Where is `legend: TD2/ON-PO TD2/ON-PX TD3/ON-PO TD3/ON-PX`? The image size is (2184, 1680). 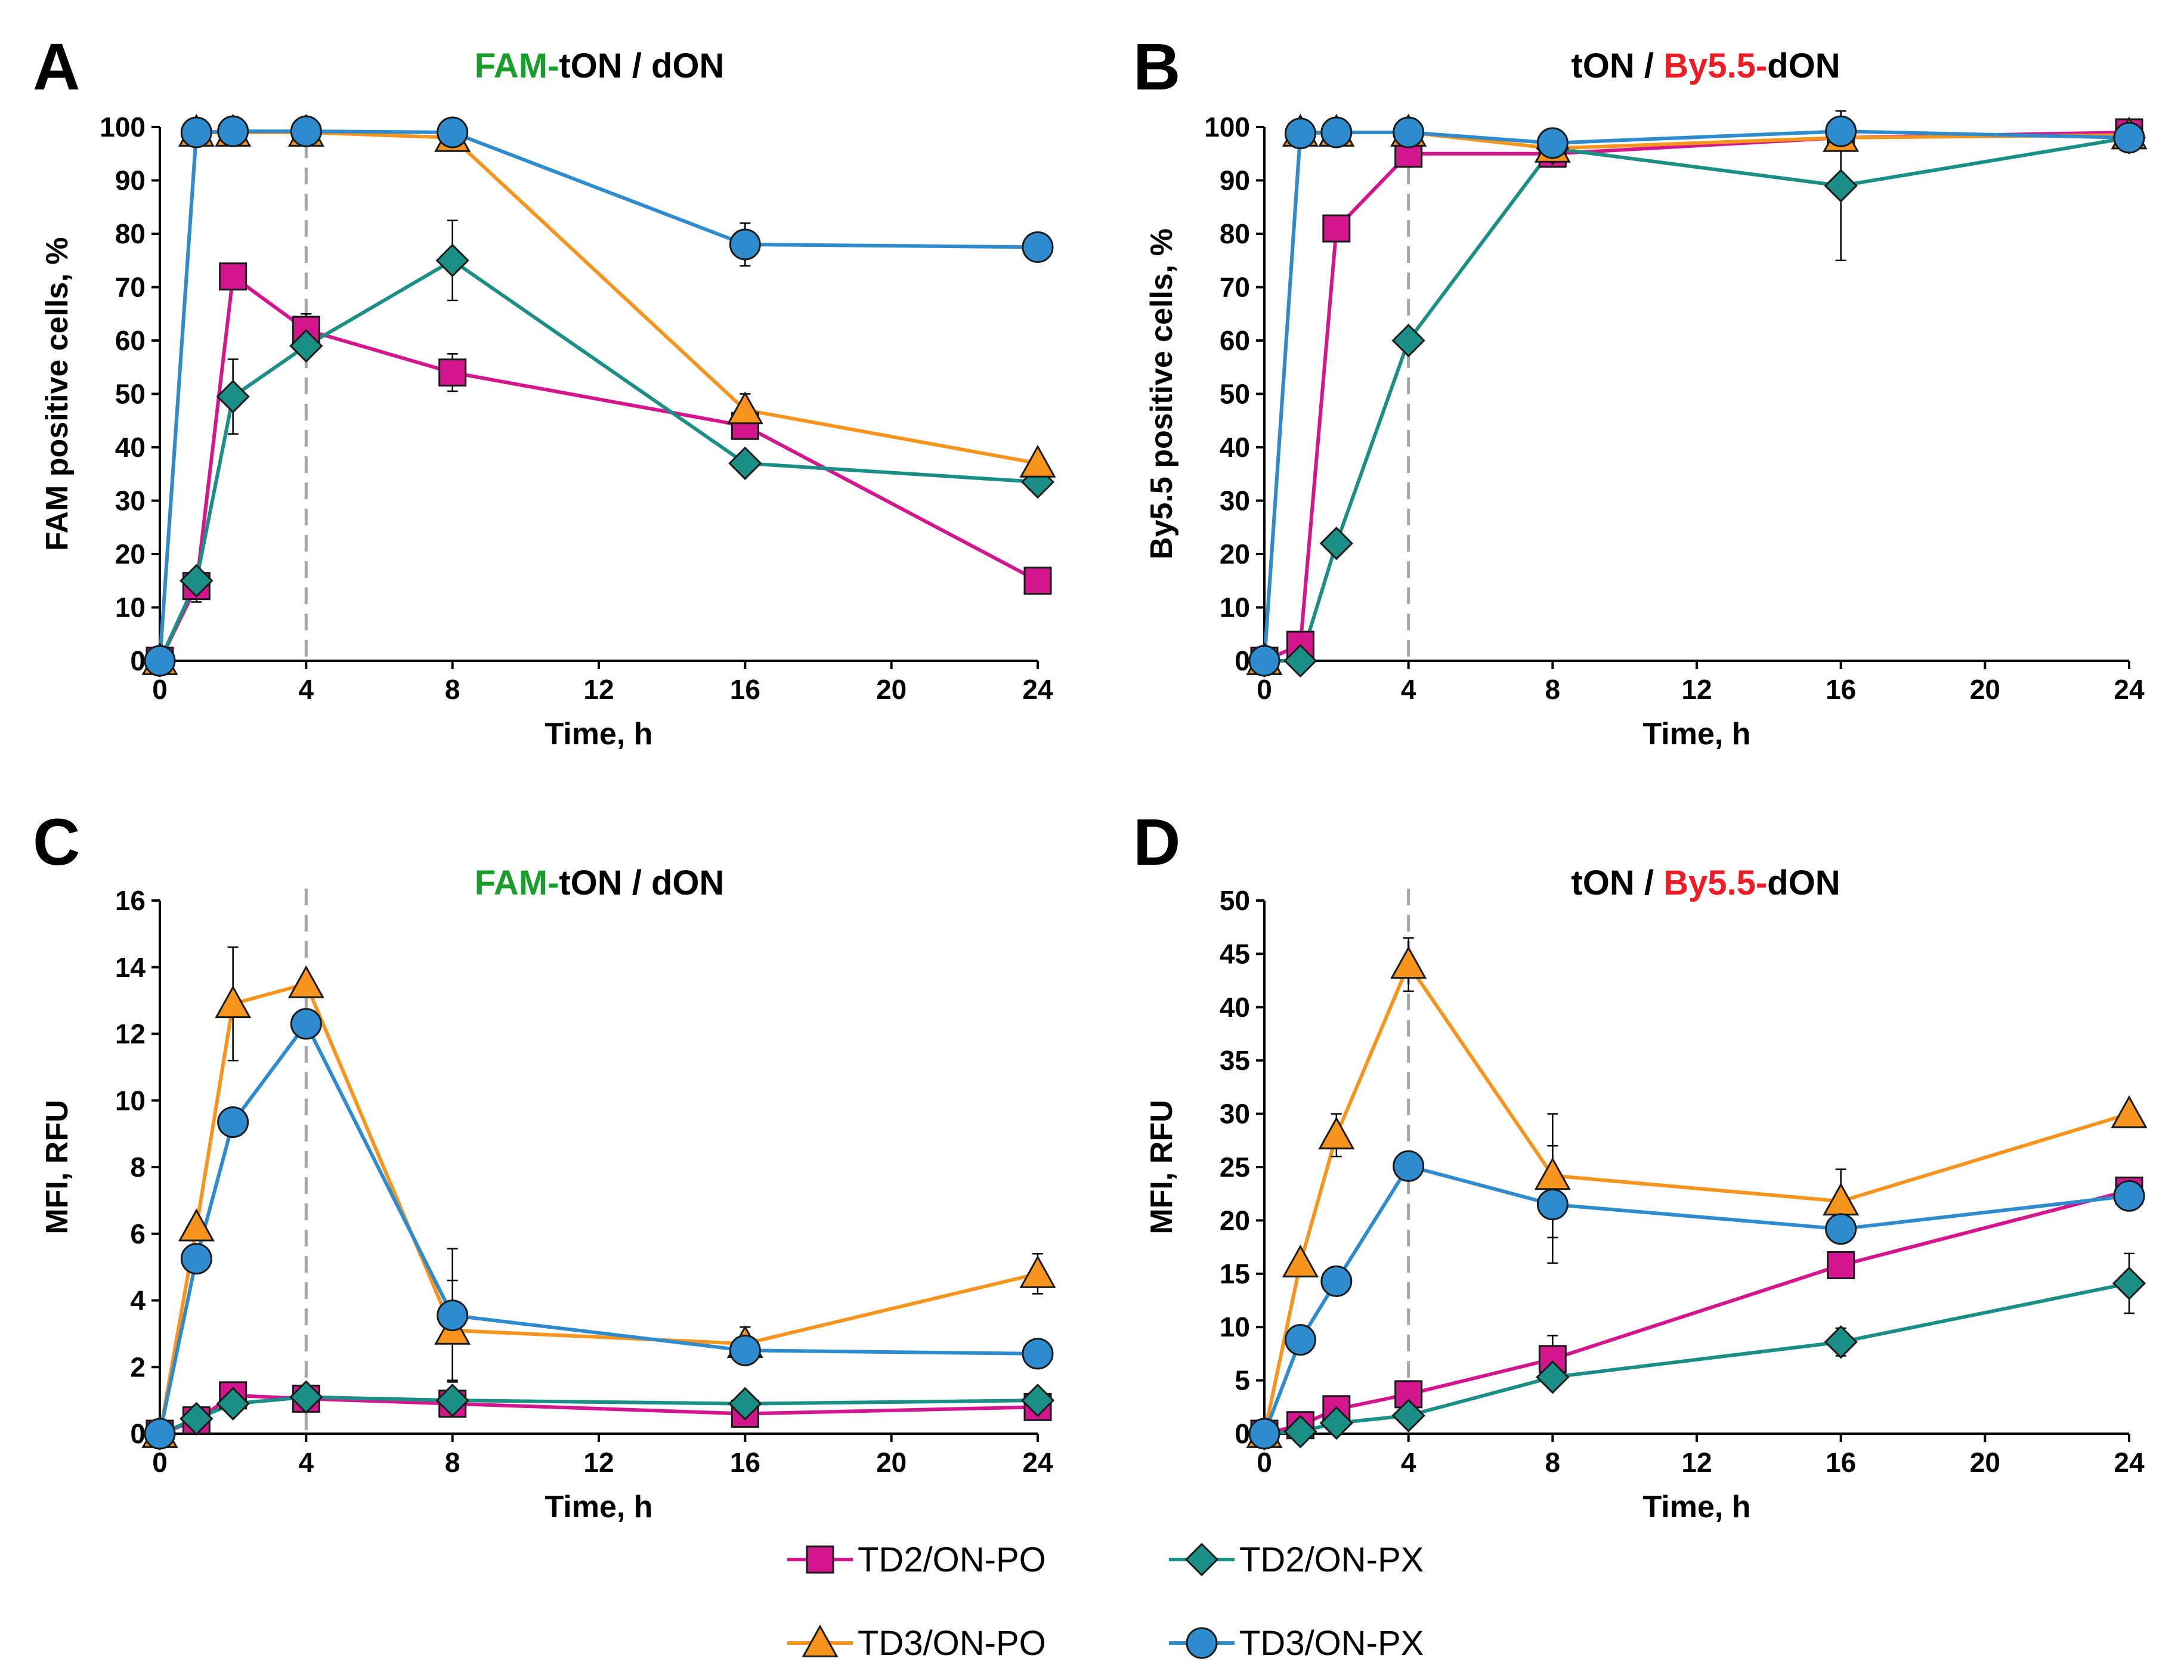
legend: TD2/ON-PO TD2/ON-PX TD3/ON-PO TD3/ON-PX is located at coordinates (1105, 1602).